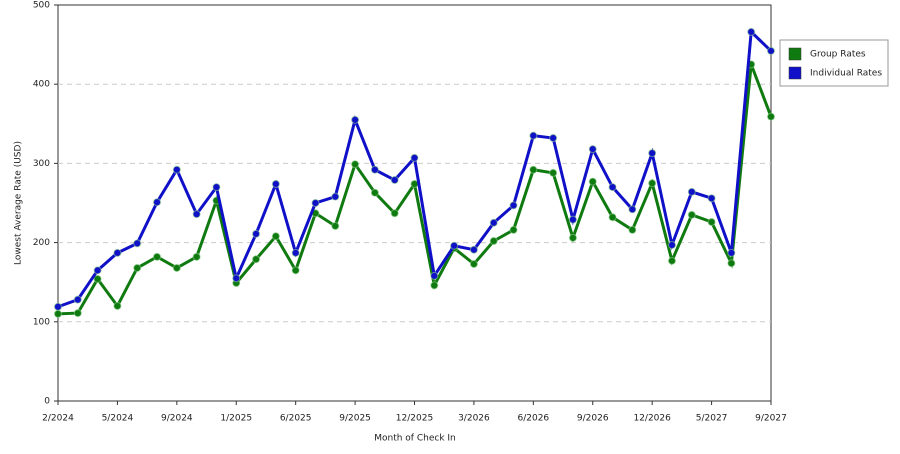 The image size is (900, 454). Describe the element at coordinates (41, 164) in the screenshot. I see `y-tick-label: 300` at that location.